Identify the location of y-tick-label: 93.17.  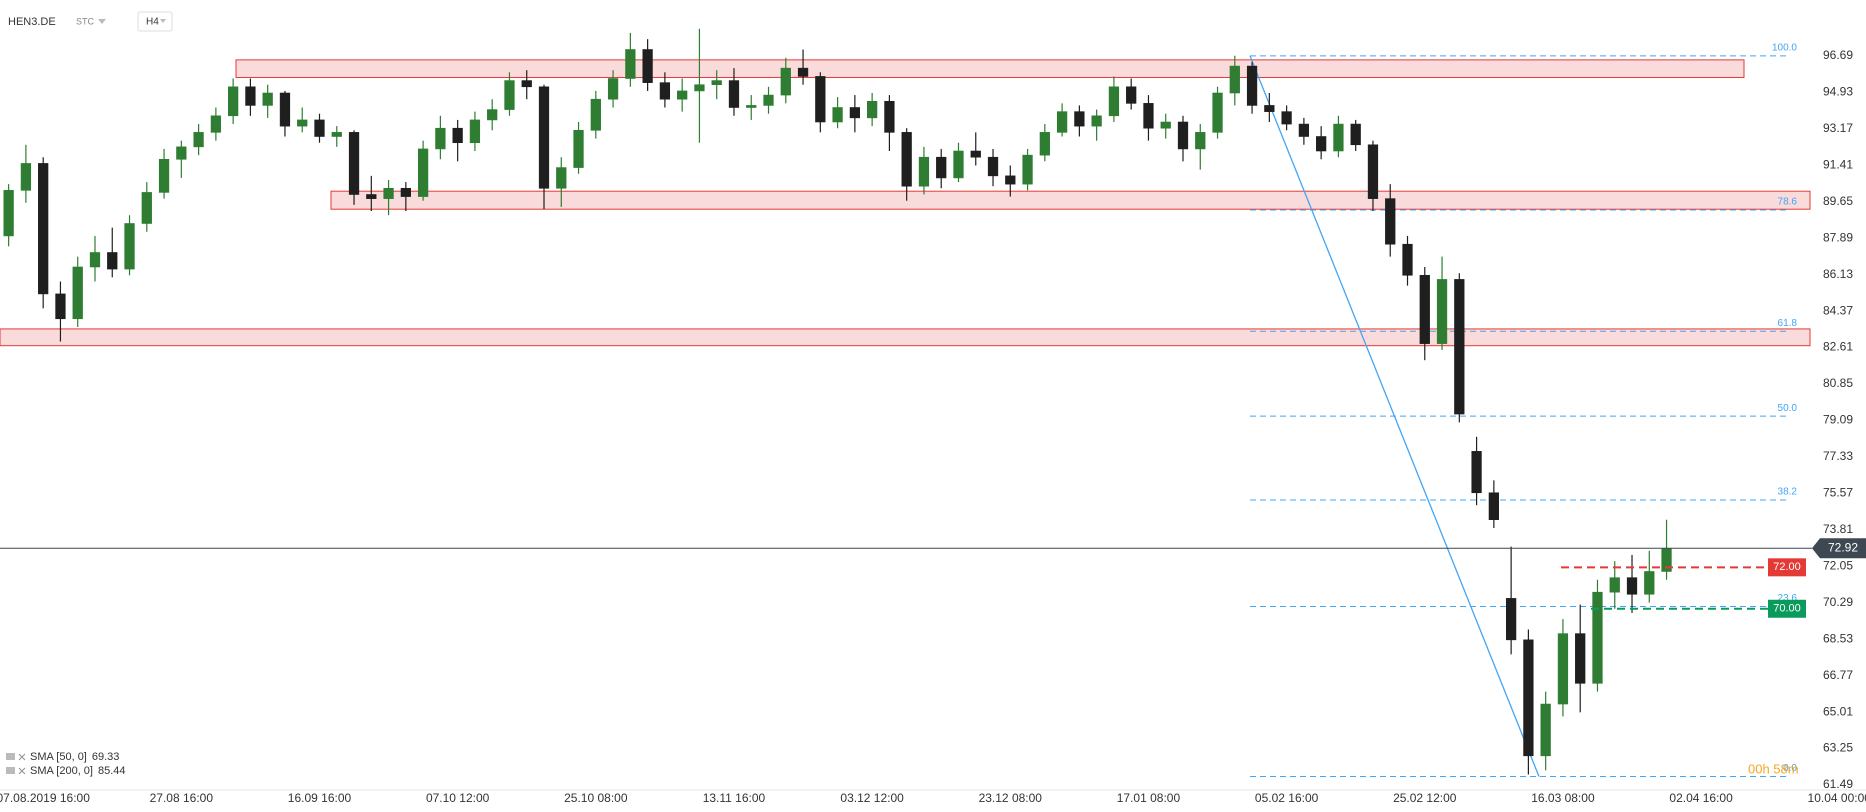
(1838, 128).